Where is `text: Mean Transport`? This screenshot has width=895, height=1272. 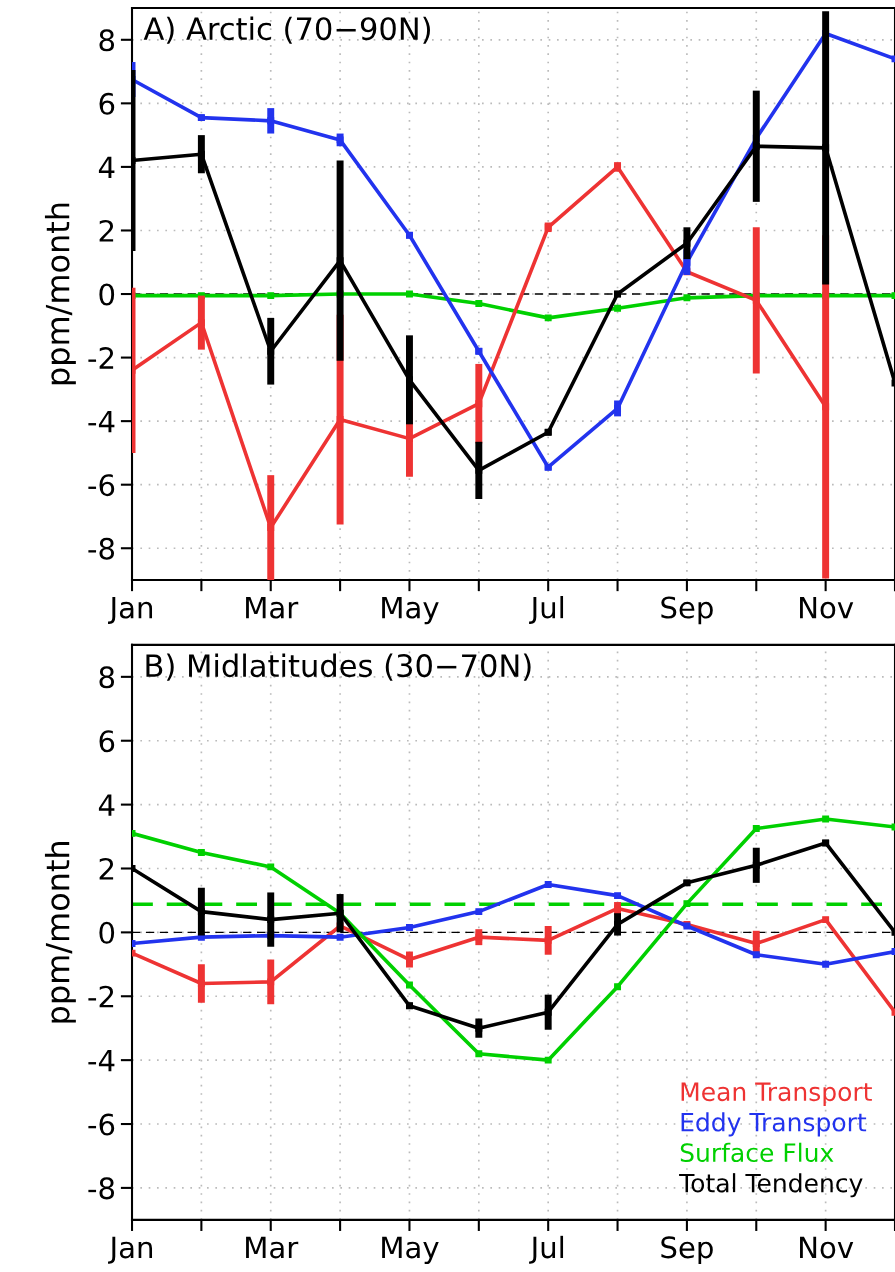
text: Mean Transport is located at coordinates (776, 1094).